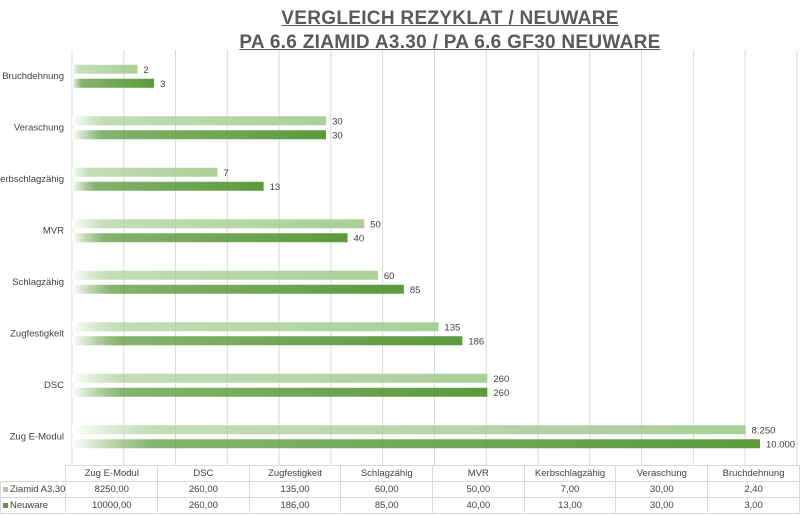 The width and height of the screenshot is (800, 515). Describe the element at coordinates (37, 333) in the screenshot. I see `category-label: Zugfestigkeit` at that location.